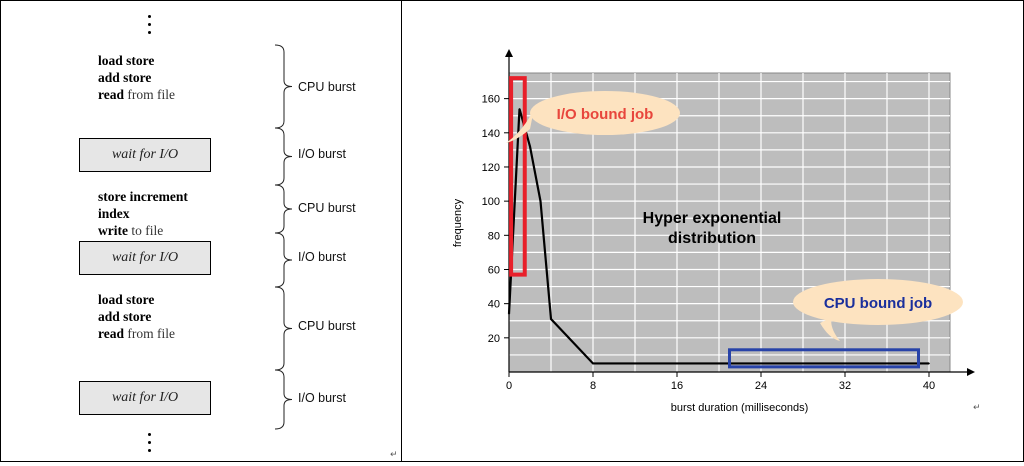 The height and width of the screenshot is (466, 1024). I want to click on y-tick-label: 140, so click(491, 134).